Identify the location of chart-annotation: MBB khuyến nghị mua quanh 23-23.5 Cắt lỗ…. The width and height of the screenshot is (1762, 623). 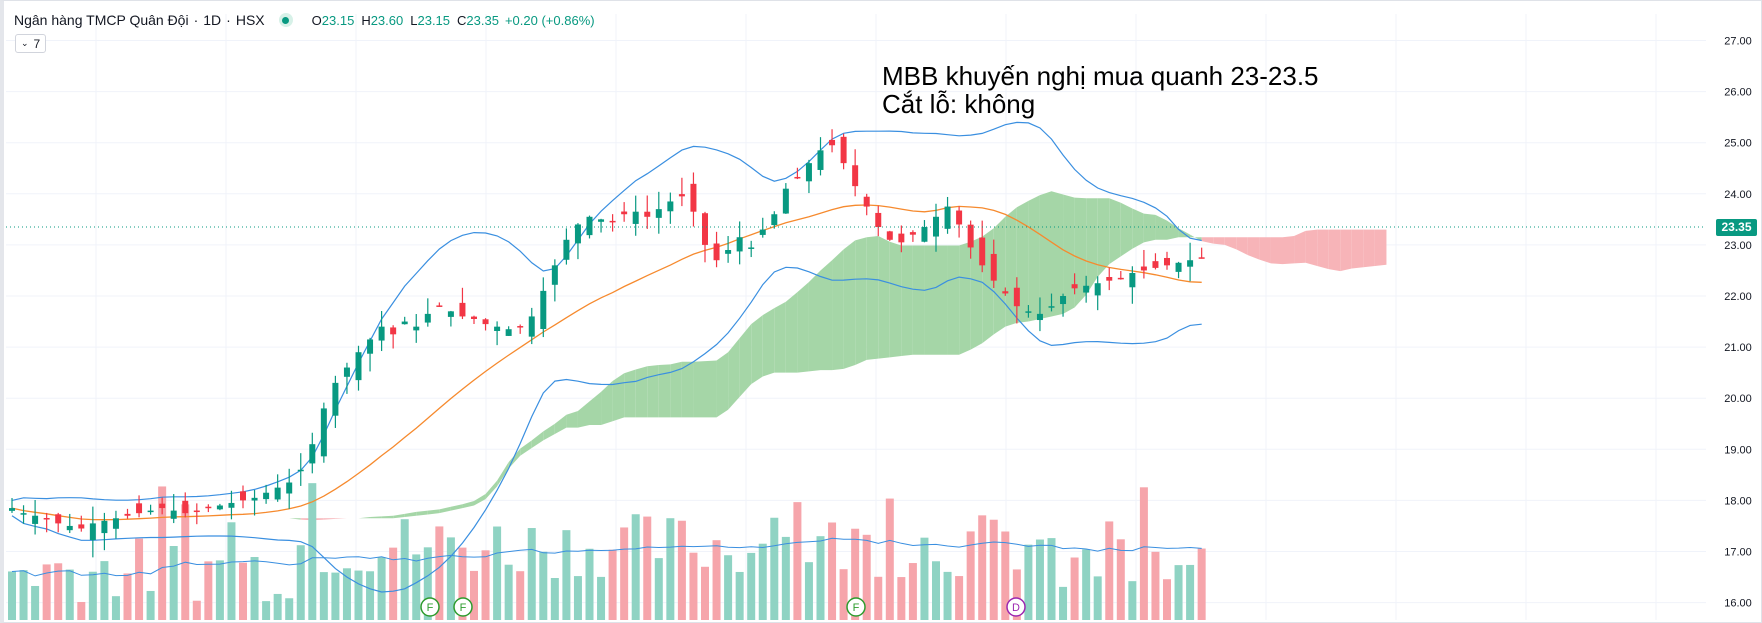
(1100, 90).